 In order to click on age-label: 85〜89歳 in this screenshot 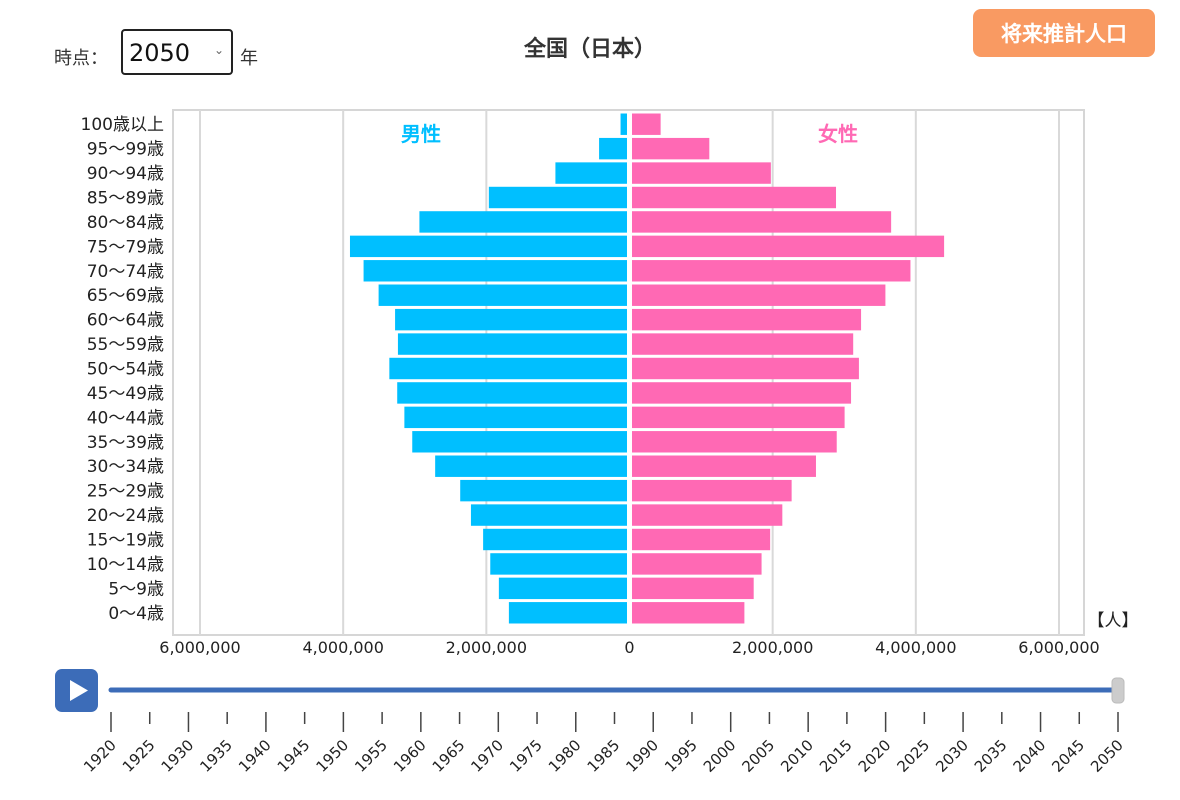, I will do `click(125, 199)`.